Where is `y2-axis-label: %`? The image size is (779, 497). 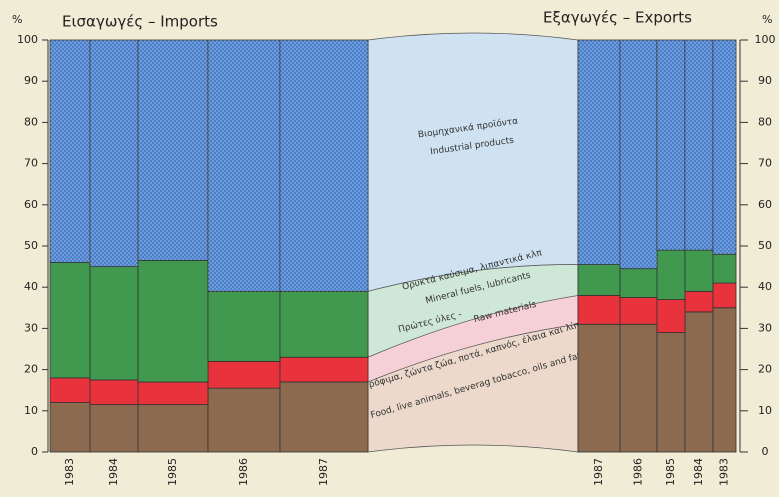 y2-axis-label: % is located at coordinates (767, 19).